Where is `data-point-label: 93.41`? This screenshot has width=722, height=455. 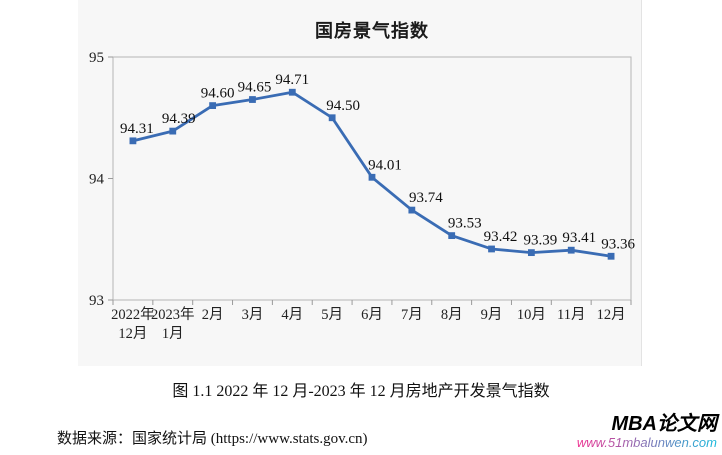
data-point-label: 93.41 is located at coordinates (579, 238).